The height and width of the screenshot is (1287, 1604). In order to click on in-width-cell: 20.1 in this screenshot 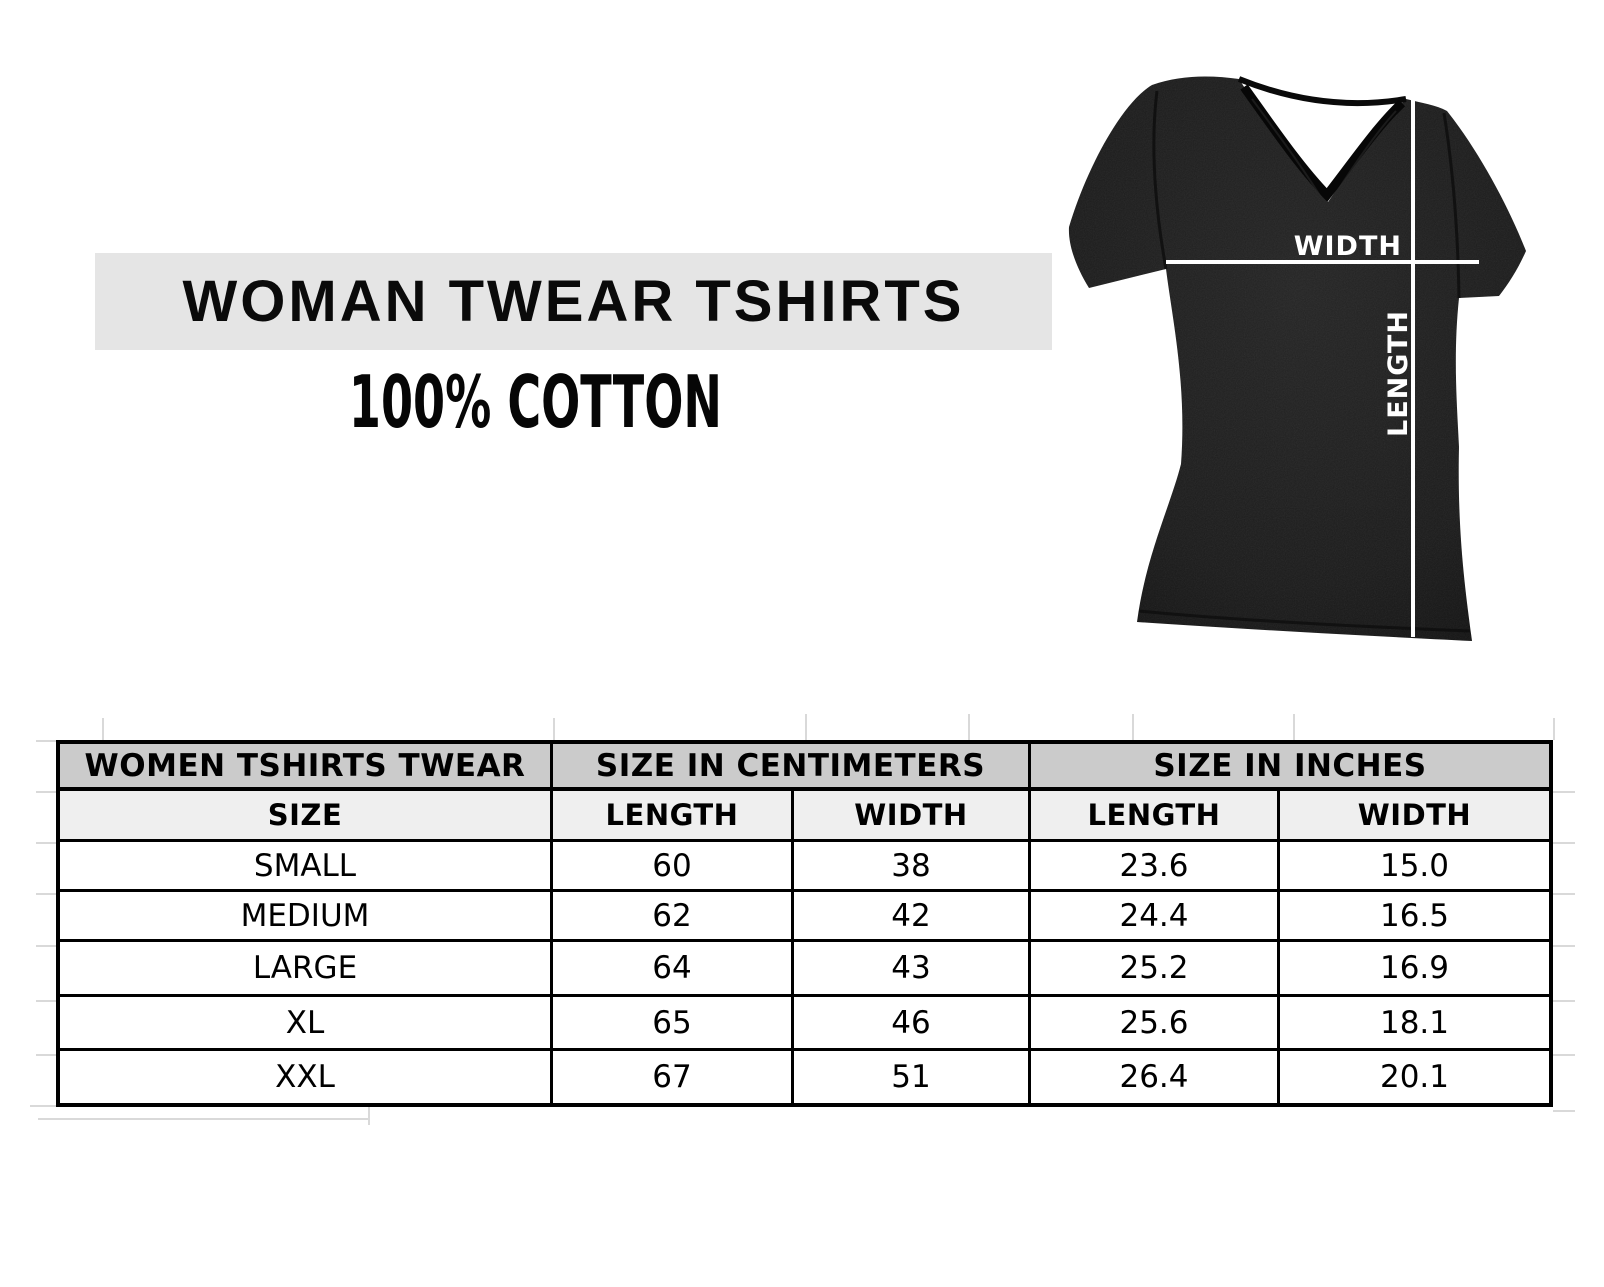, I will do `click(1414, 1077)`.